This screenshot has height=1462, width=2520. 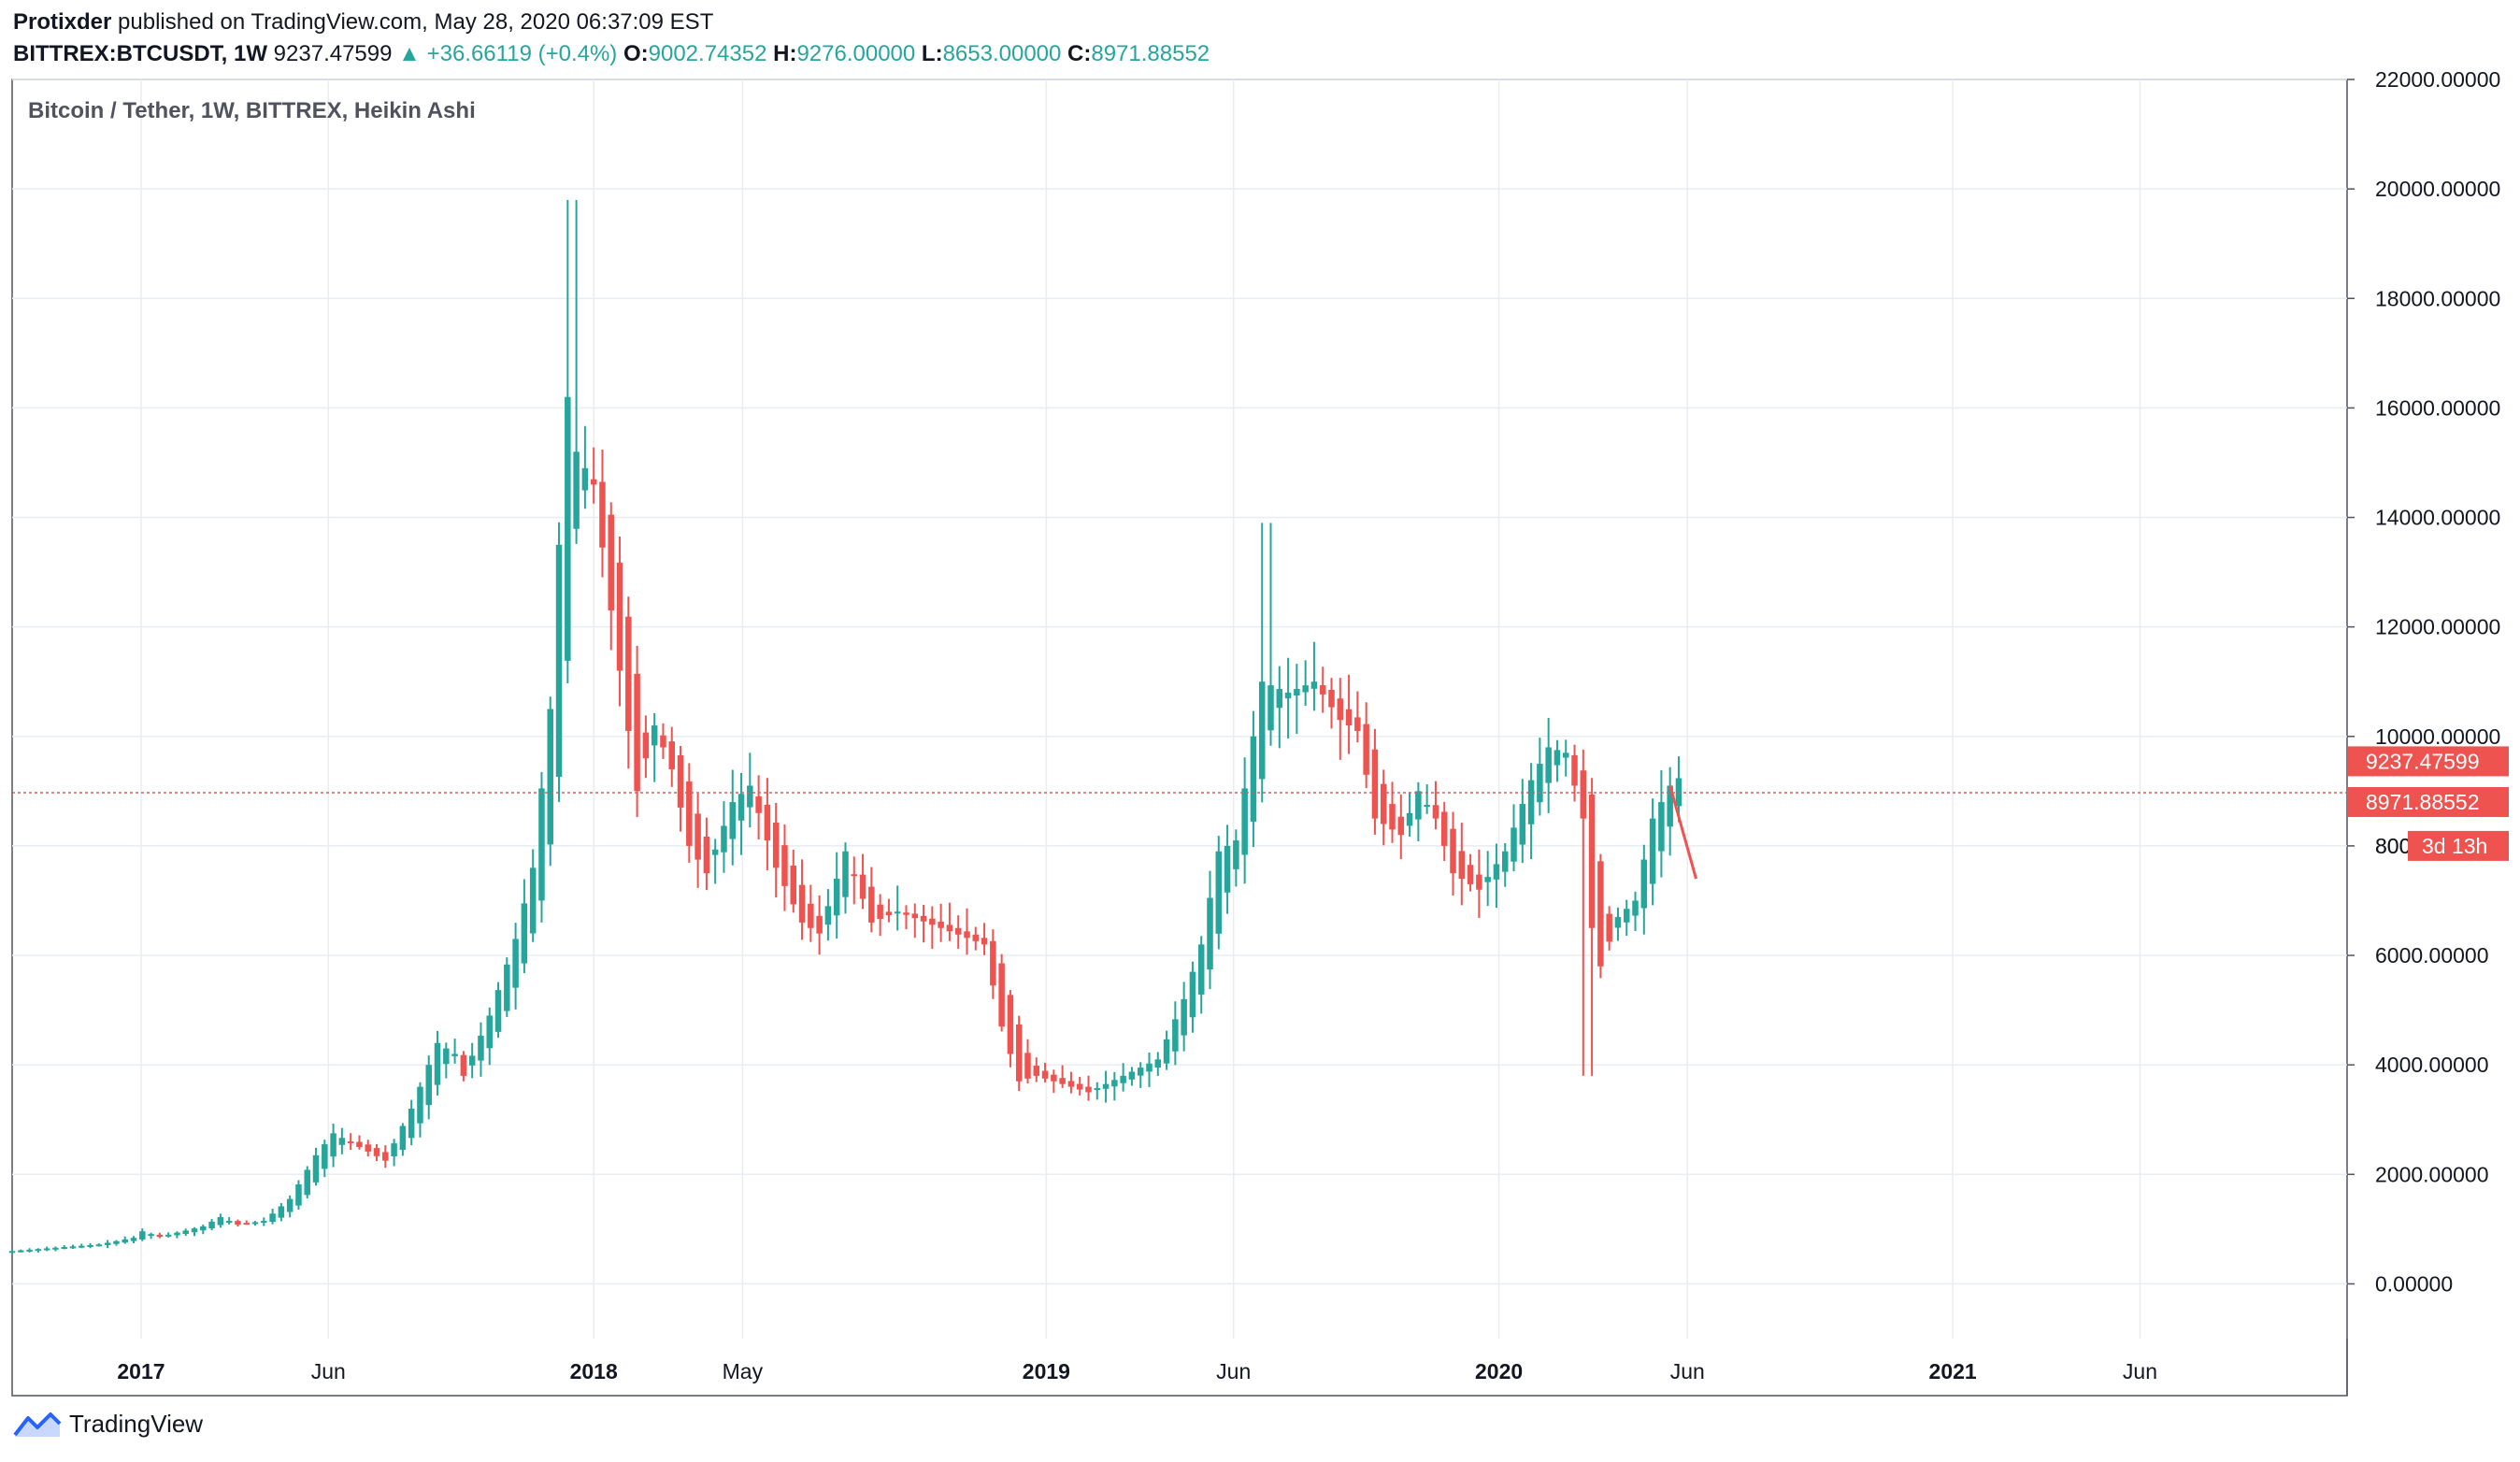 What do you see at coordinates (2437, 736) in the screenshot?
I see `y-tick-label: 10000.00000` at bounding box center [2437, 736].